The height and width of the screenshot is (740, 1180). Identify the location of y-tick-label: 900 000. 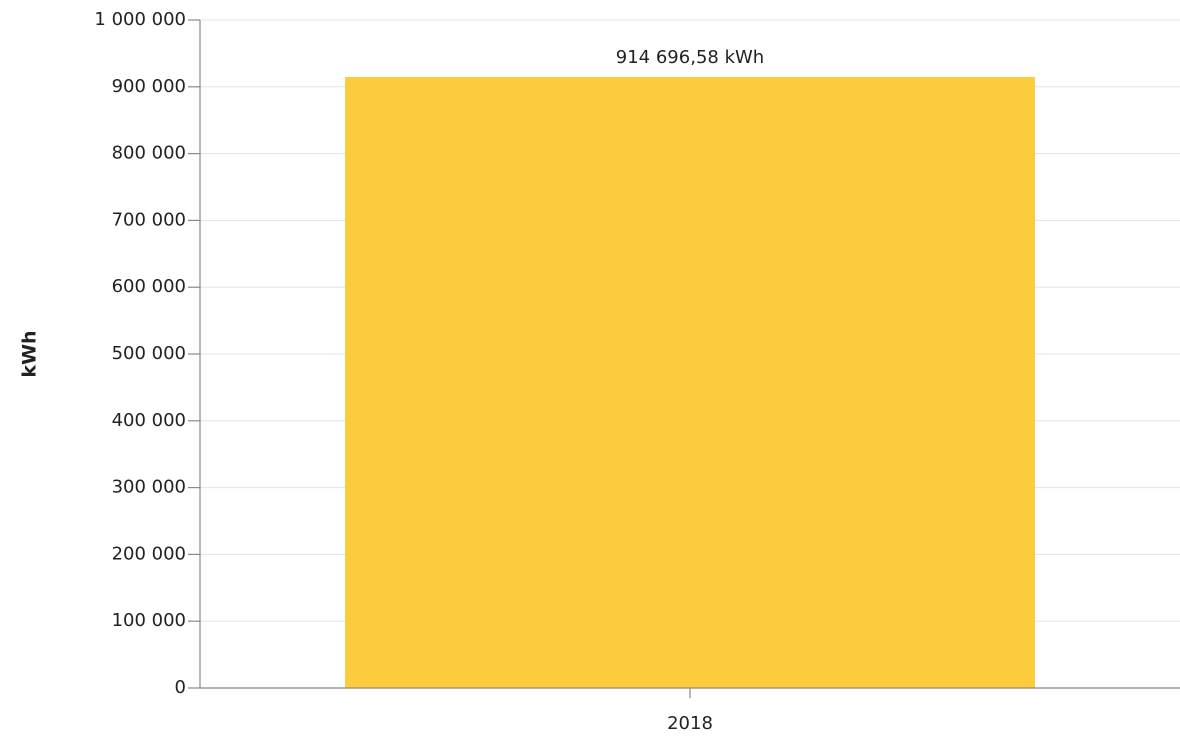
(149, 86).